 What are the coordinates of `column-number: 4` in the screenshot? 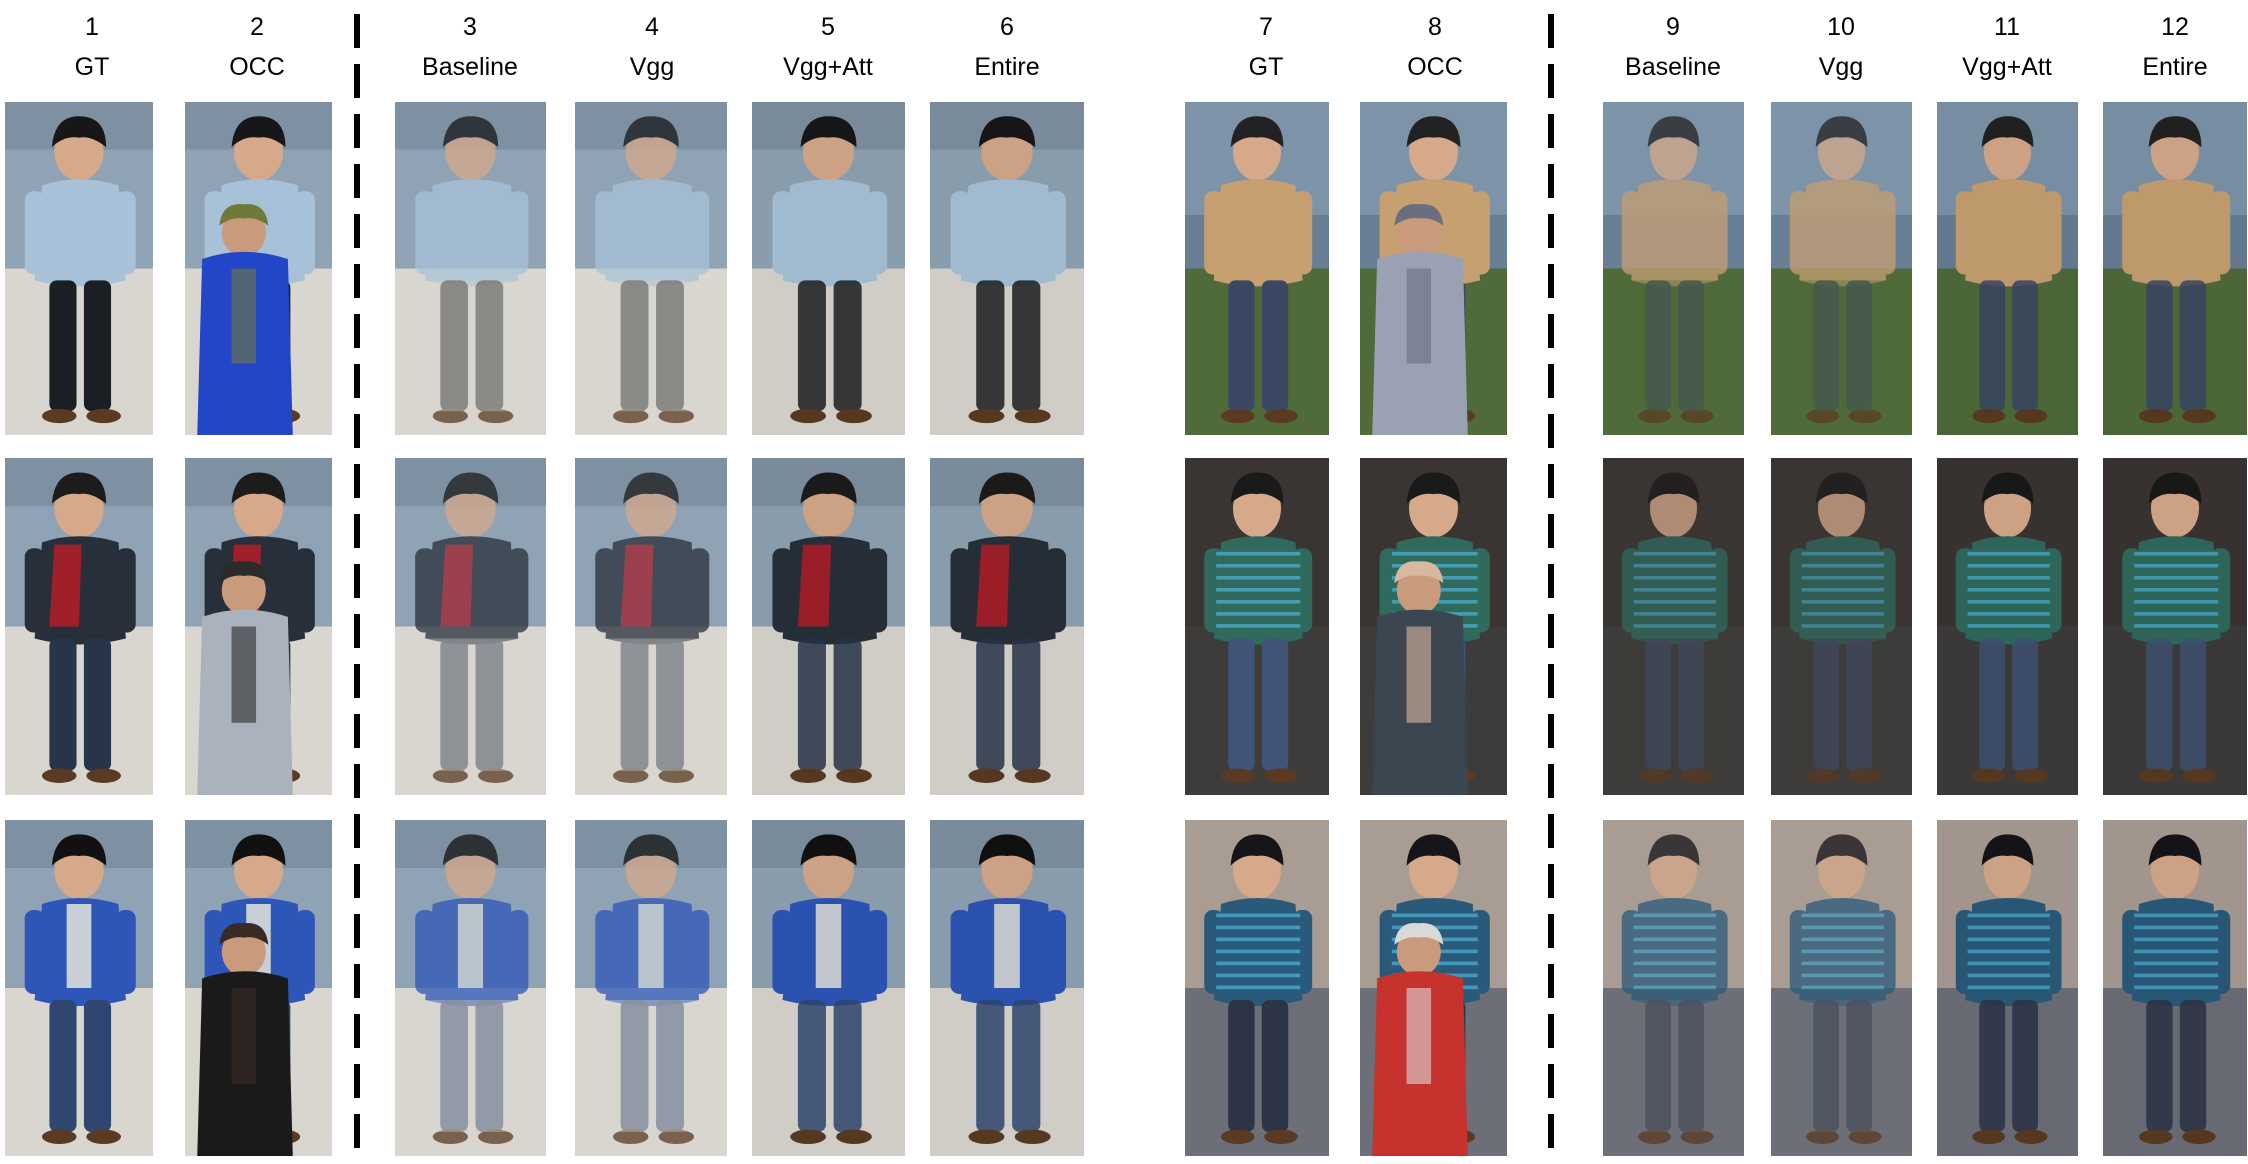 It's located at (652, 27).